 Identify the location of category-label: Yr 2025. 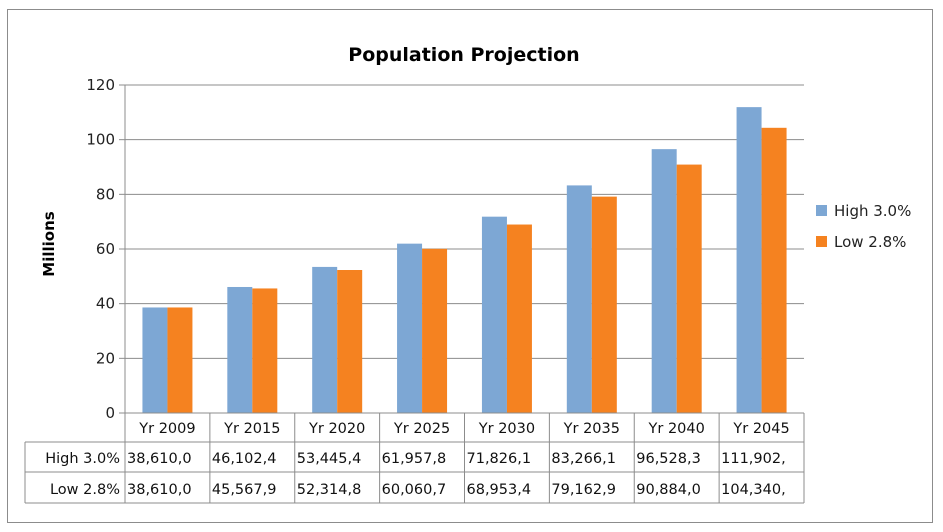
(421, 429).